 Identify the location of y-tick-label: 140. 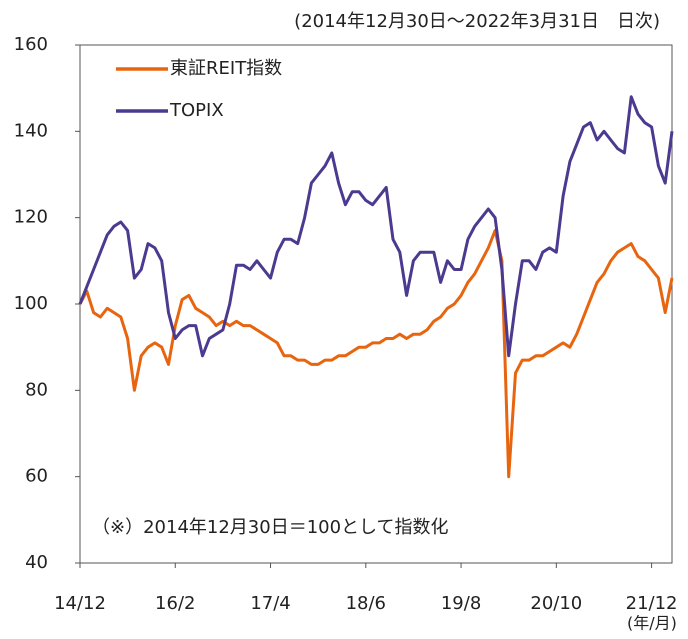
(31, 130).